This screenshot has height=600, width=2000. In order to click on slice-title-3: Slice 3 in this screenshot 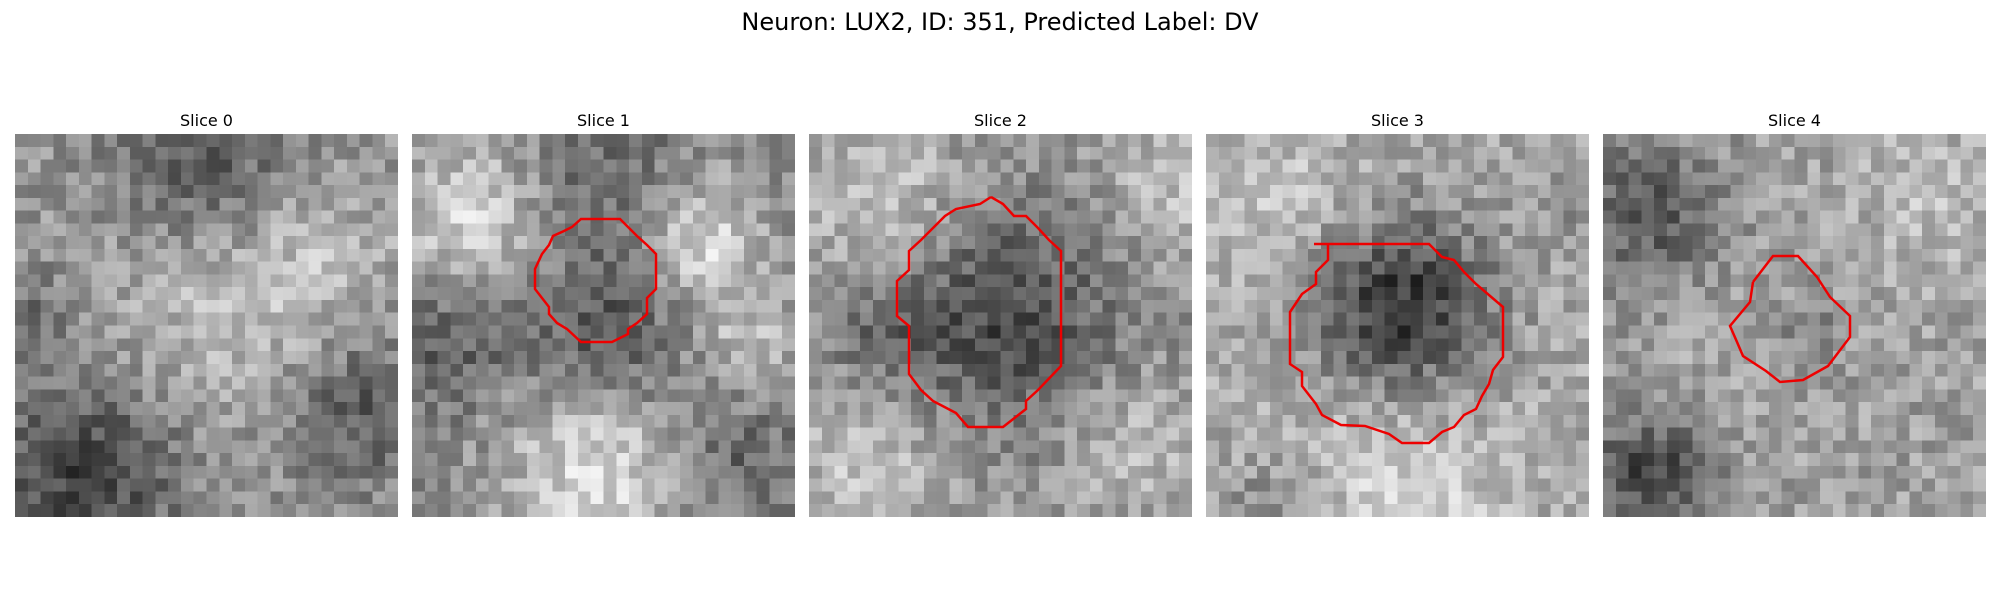, I will do `click(1397, 120)`.